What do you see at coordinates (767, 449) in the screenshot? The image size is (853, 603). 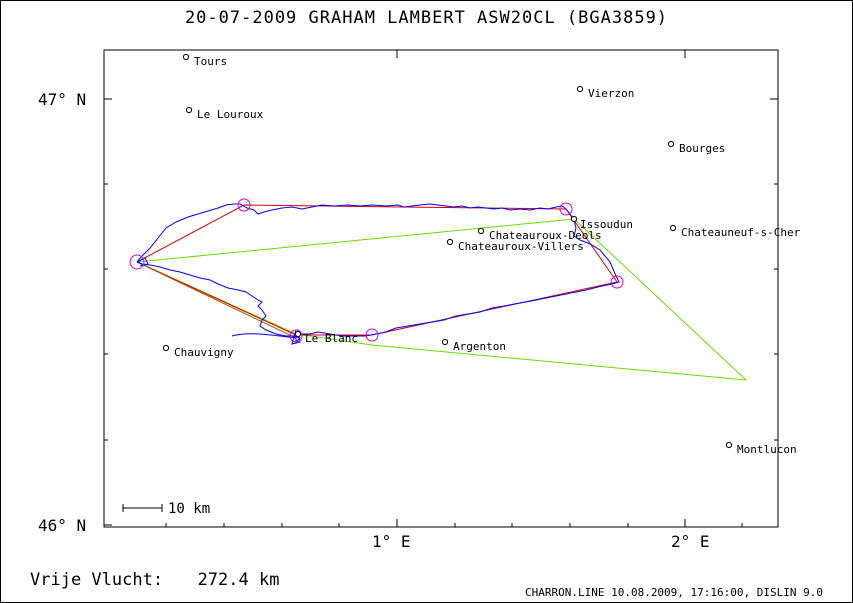 I see `svg-text: Montlucon` at bounding box center [767, 449].